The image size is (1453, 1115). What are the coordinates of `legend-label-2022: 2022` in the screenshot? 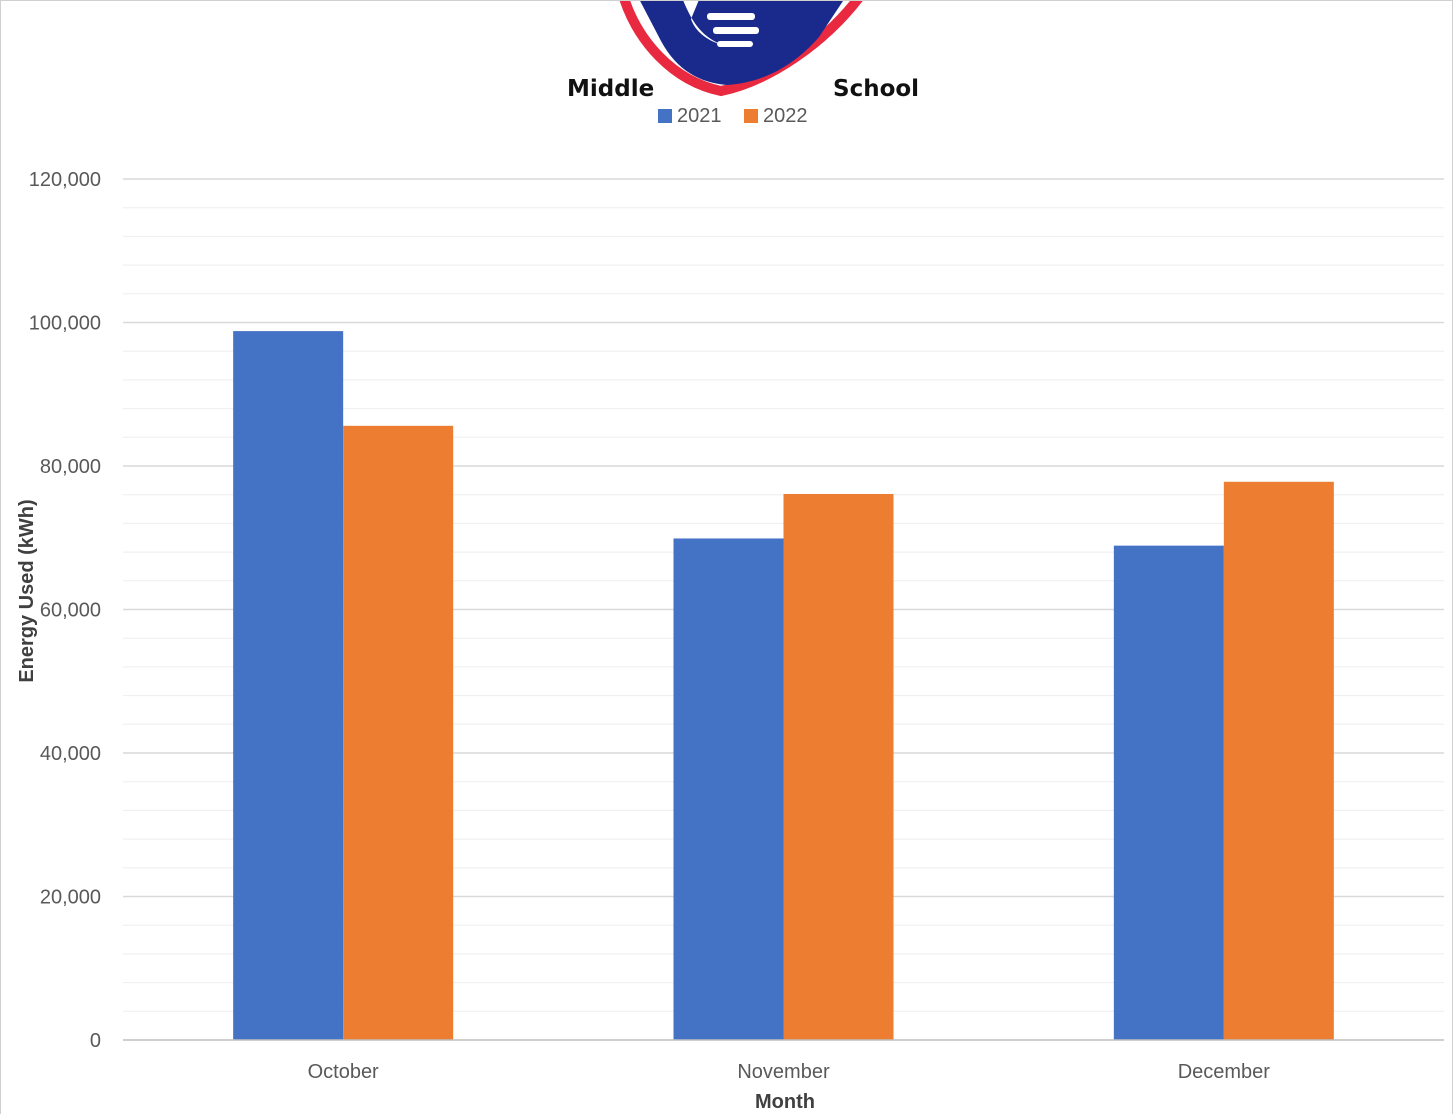 It's located at (785, 116).